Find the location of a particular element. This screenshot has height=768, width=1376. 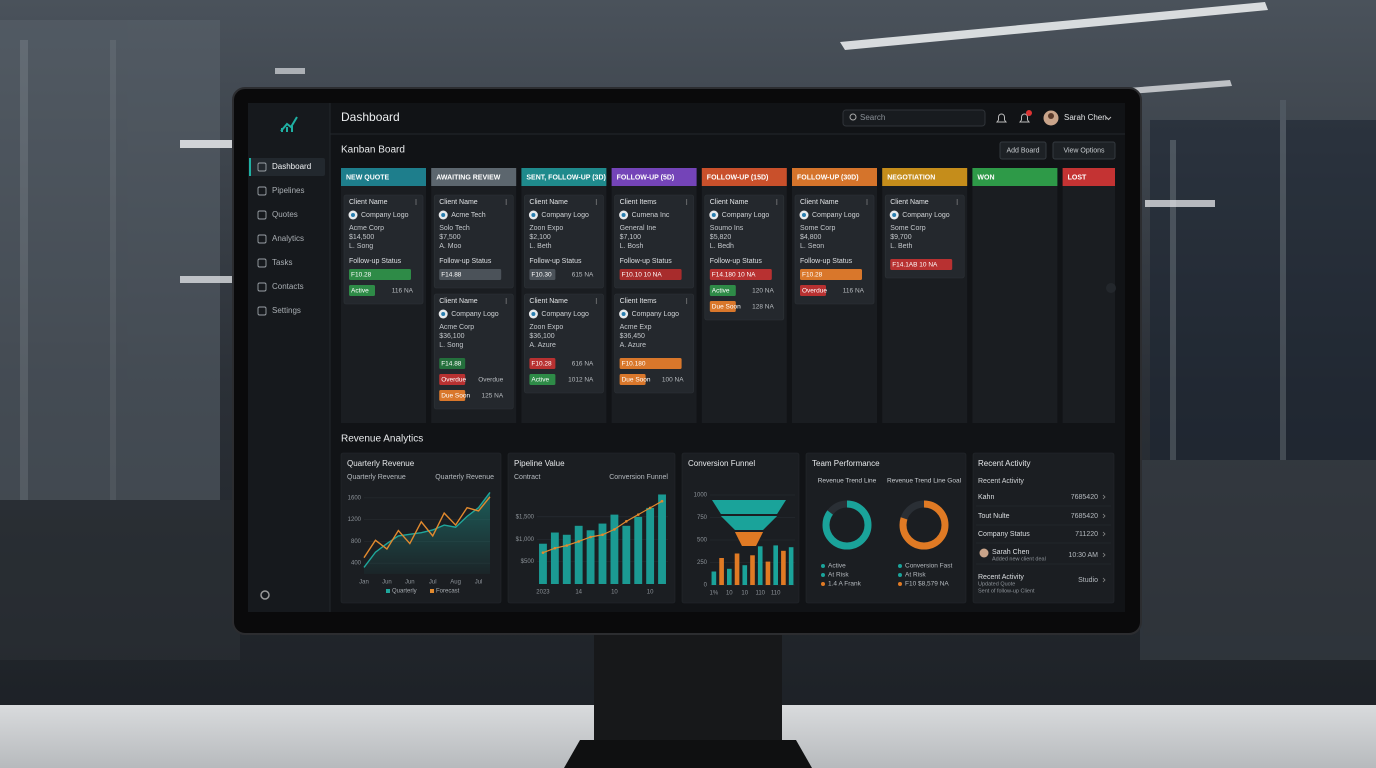

card-status-label: Follow-up Status is located at coordinates (646, 261).